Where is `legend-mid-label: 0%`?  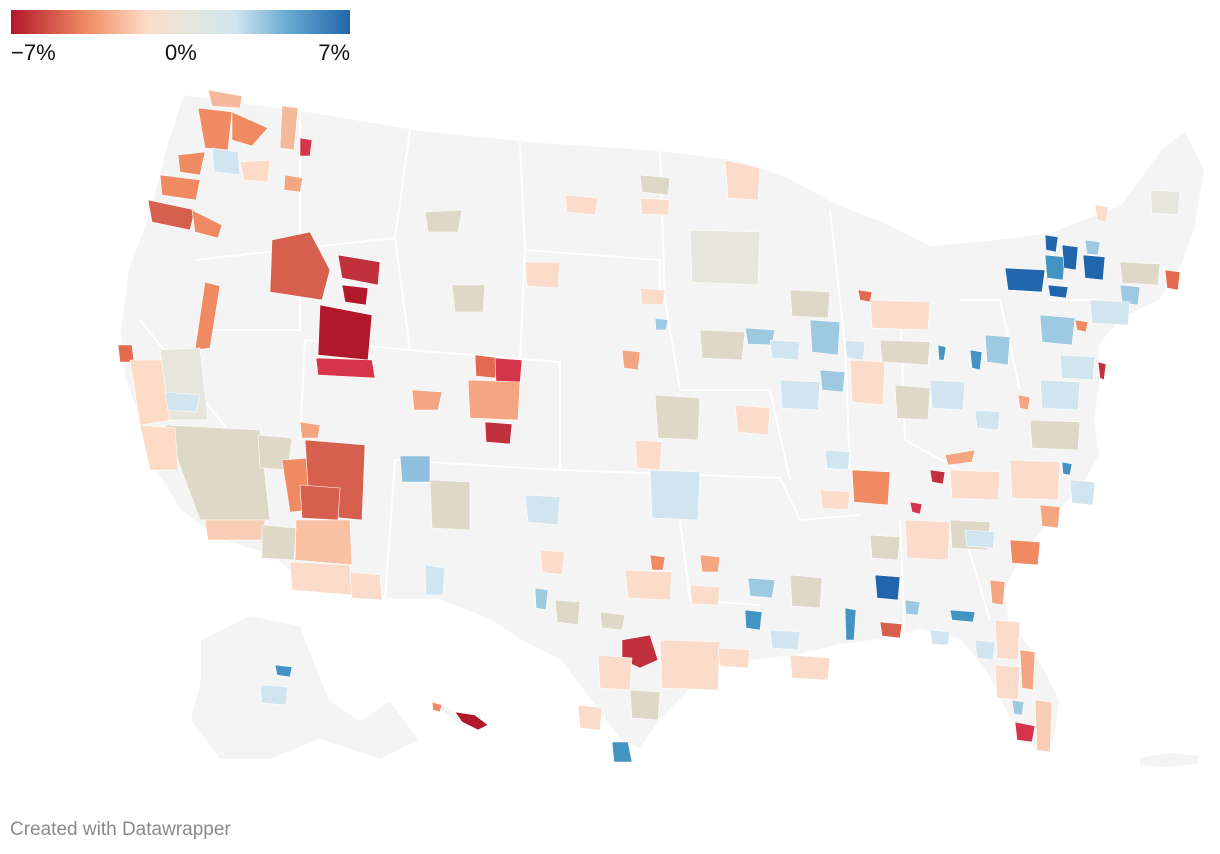 legend-mid-label: 0% is located at coordinates (181, 52).